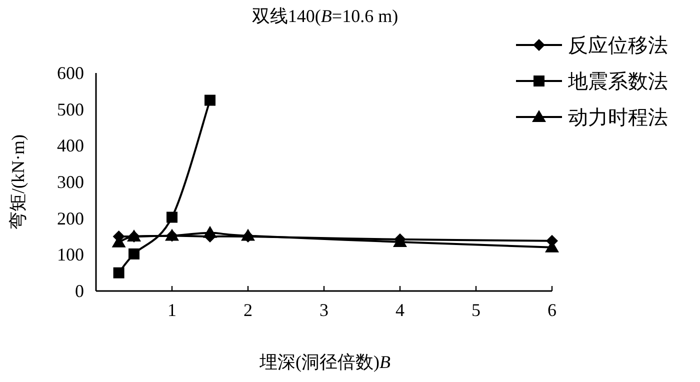 This screenshot has width=700, height=382. I want to click on legend-label: 动力时程法, so click(618, 118).